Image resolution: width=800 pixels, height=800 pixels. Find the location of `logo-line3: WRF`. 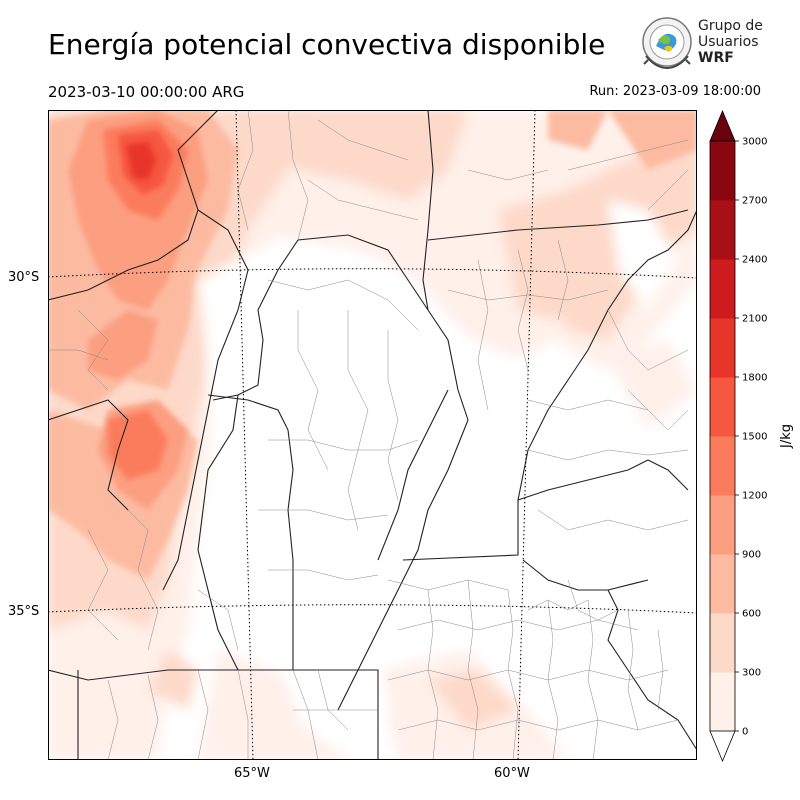

logo-line3: WRF is located at coordinates (716, 58).